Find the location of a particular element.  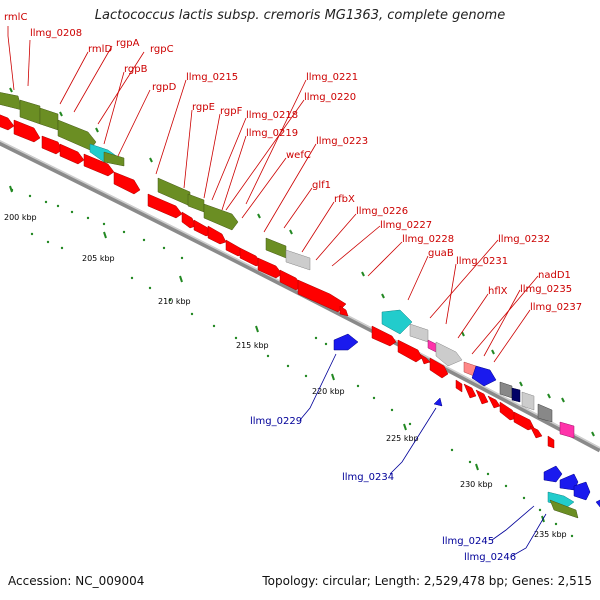

gene-label-llmg-0208: llmg_0208 is located at coordinates (56, 33).